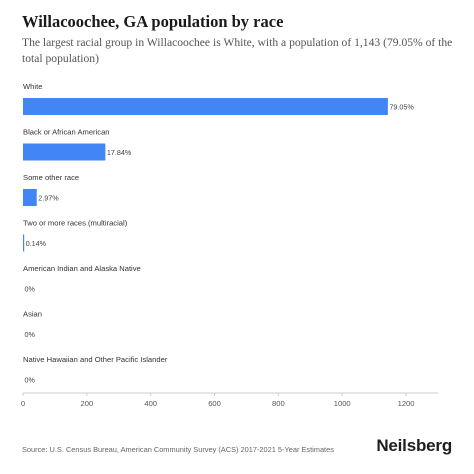 The height and width of the screenshot is (474, 474). I want to click on x-tick-label: 200, so click(87, 403).